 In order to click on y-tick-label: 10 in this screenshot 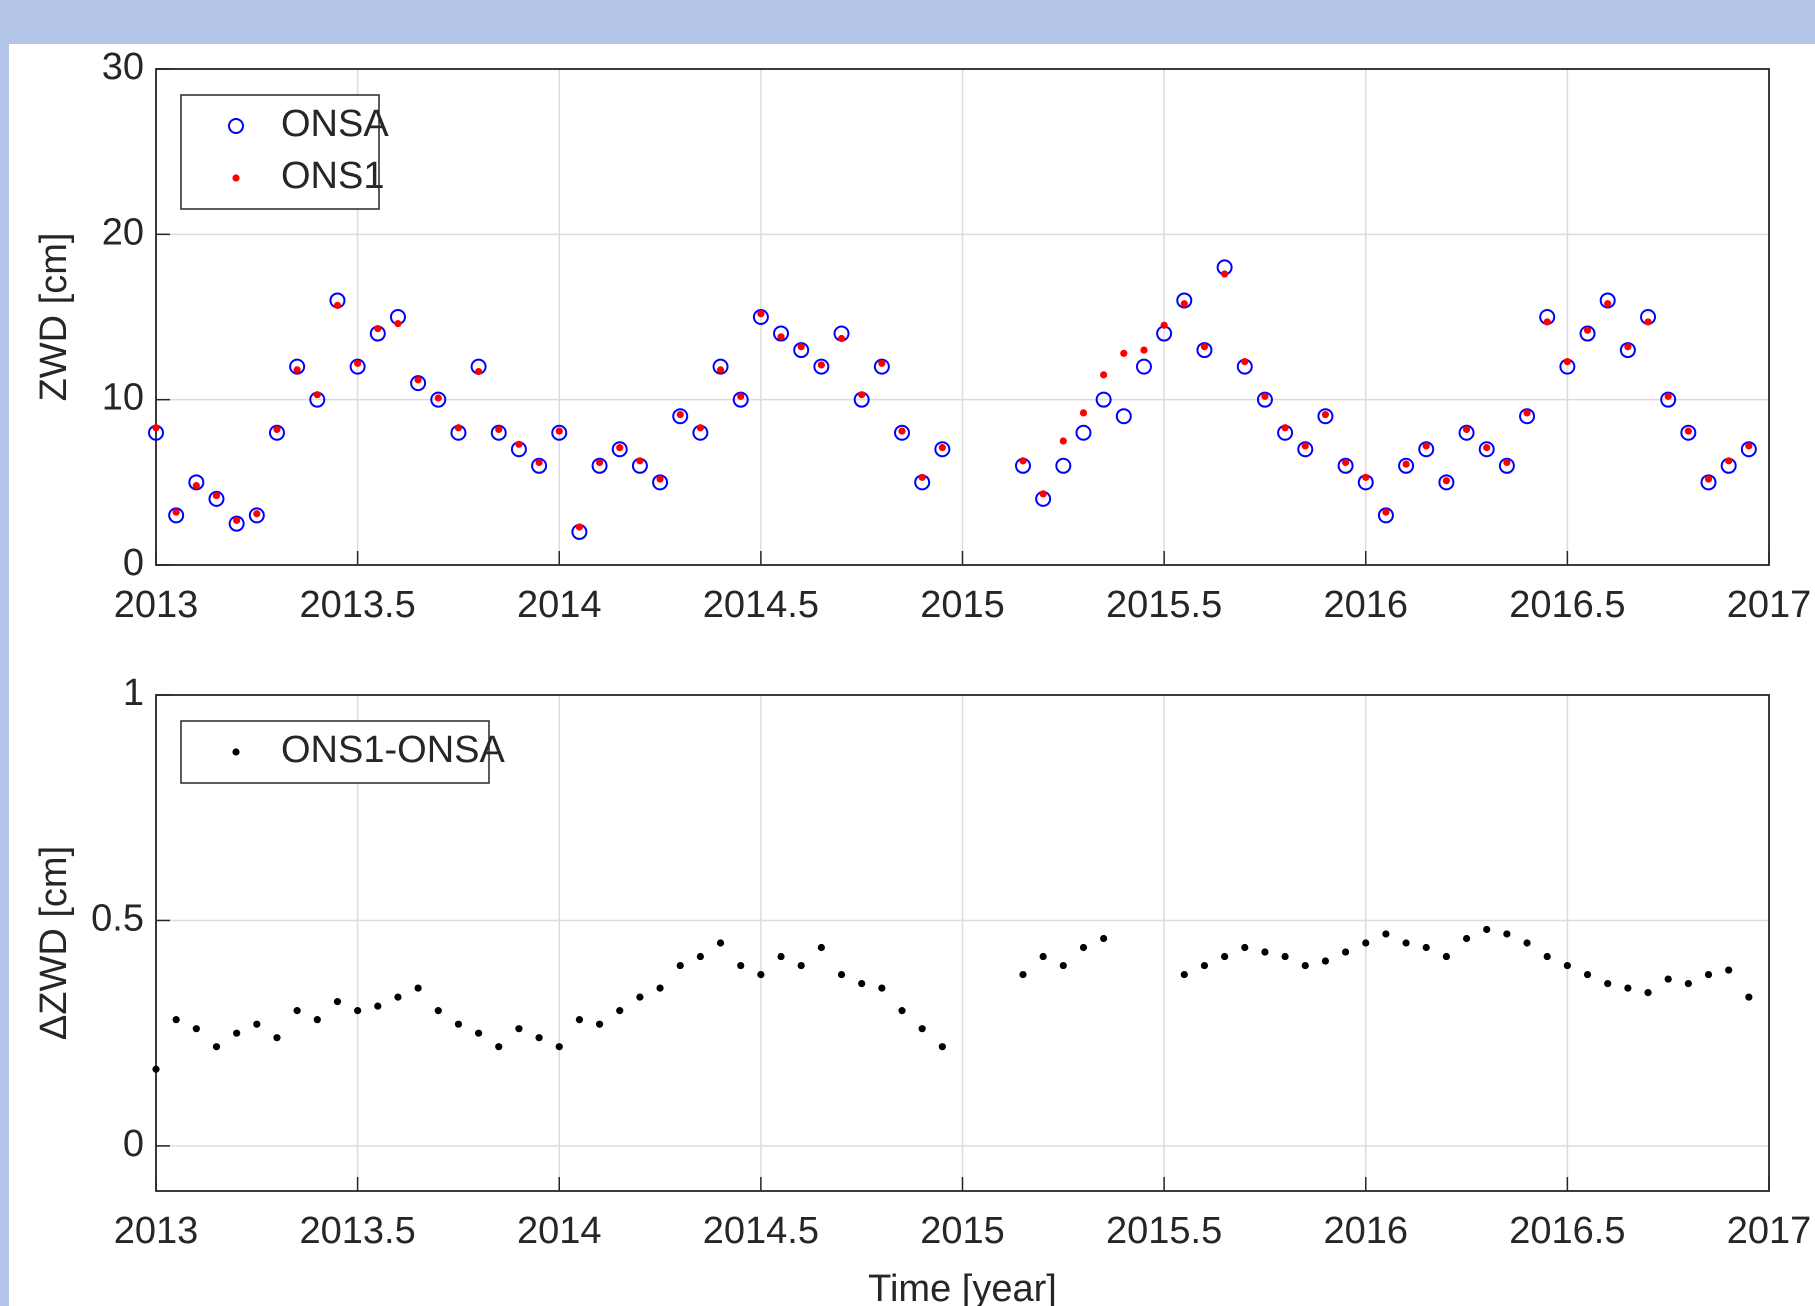, I will do `click(123, 398)`.